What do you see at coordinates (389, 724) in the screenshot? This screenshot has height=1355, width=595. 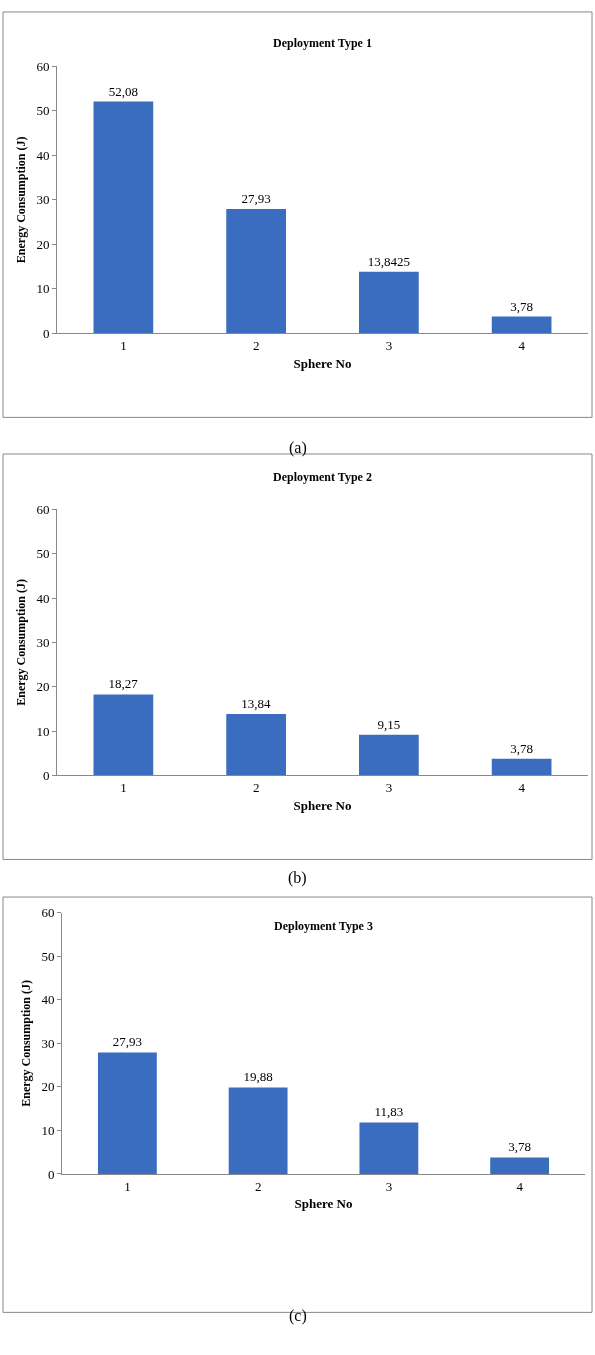 I see `data-label: 9,15` at bounding box center [389, 724].